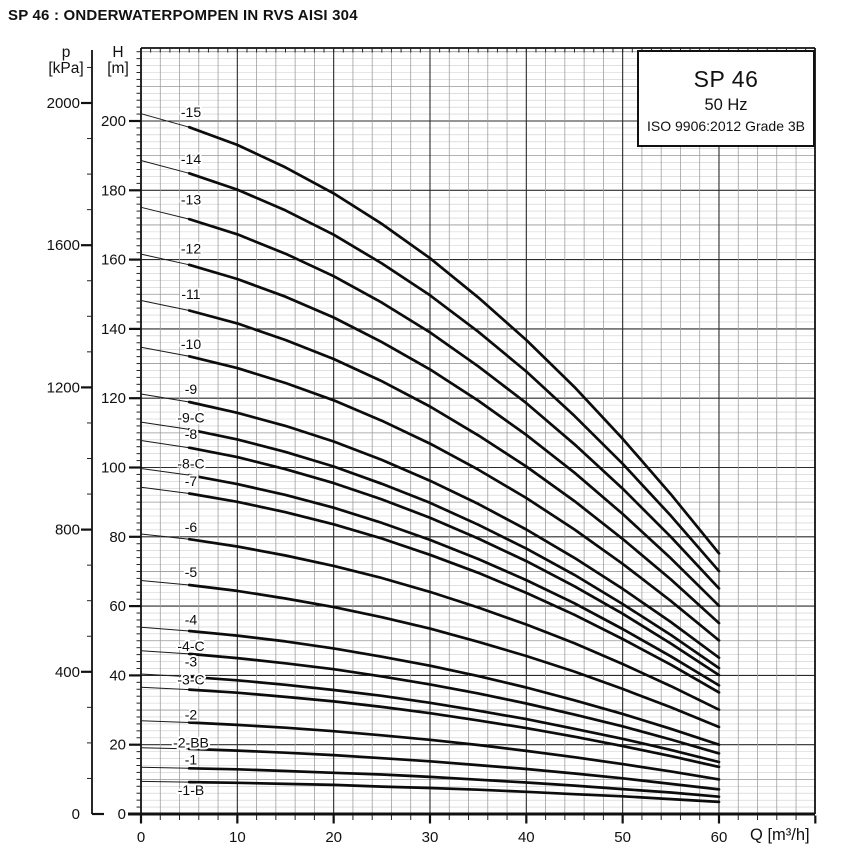 The image size is (848, 857). Describe the element at coordinates (113, 329) in the screenshot. I see `head-tick-label: 140` at that location.